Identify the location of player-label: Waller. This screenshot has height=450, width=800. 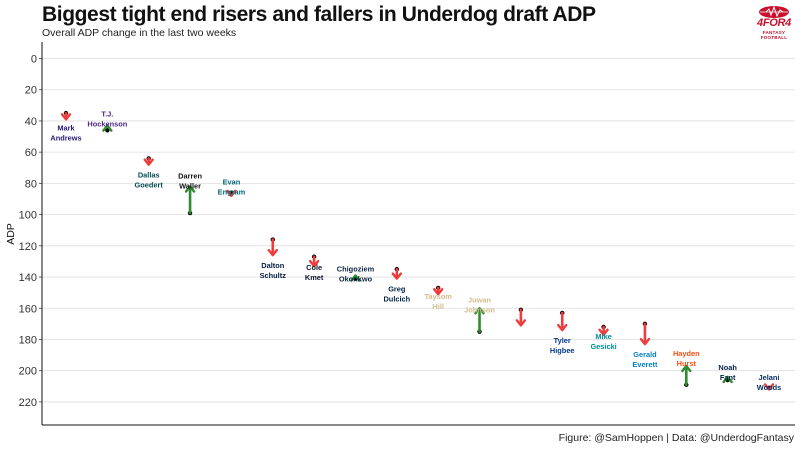
(190, 186).